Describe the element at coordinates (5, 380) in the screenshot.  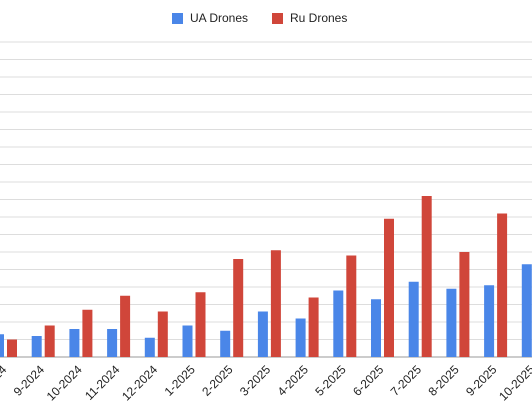
I see `x-tick-label: 8-2024` at that location.